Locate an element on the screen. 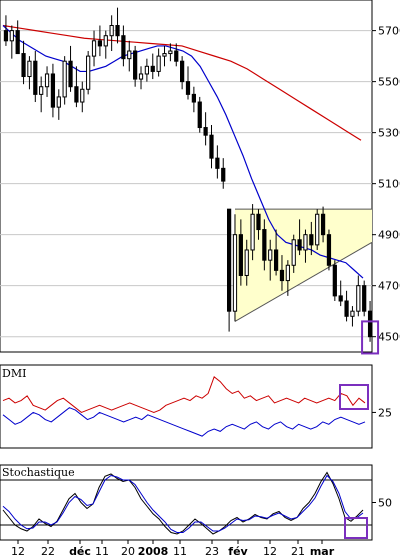  price-tick-label: 4900 is located at coordinates (389, 235).